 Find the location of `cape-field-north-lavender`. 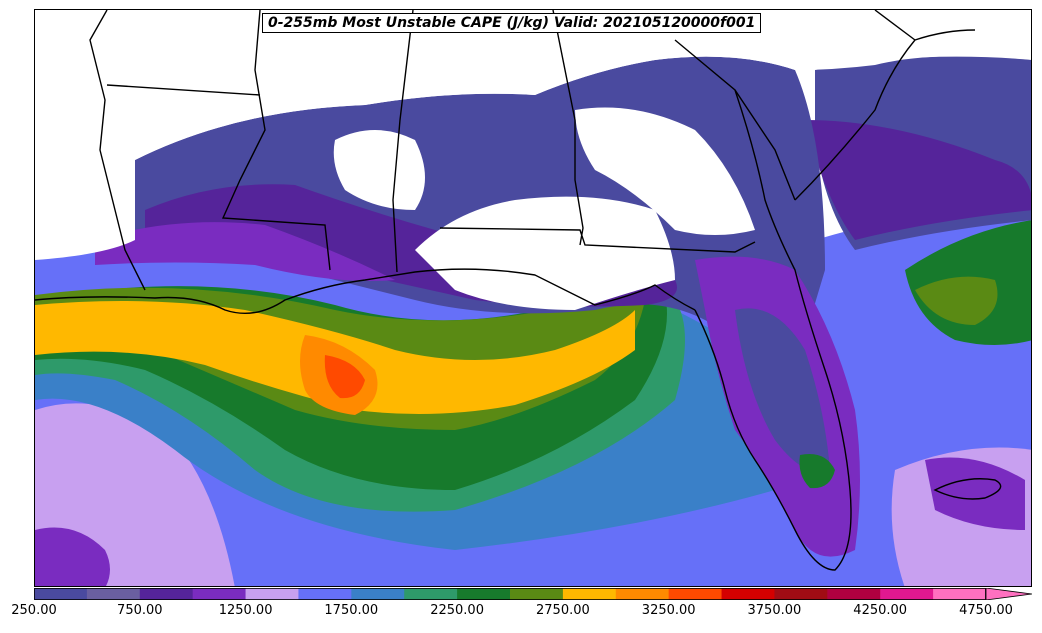

cape-field-north-lavender is located at coordinates (245, 251).